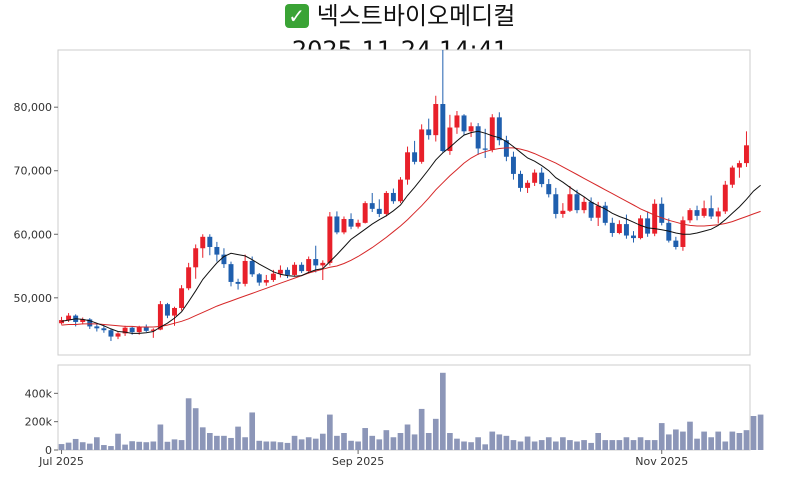  I want to click on price-y-tick-label: 80,000, so click(33, 107).